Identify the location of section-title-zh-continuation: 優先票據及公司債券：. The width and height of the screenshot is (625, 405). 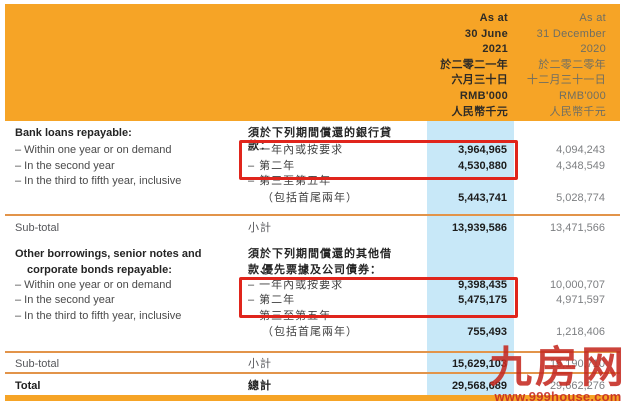
(322, 269).